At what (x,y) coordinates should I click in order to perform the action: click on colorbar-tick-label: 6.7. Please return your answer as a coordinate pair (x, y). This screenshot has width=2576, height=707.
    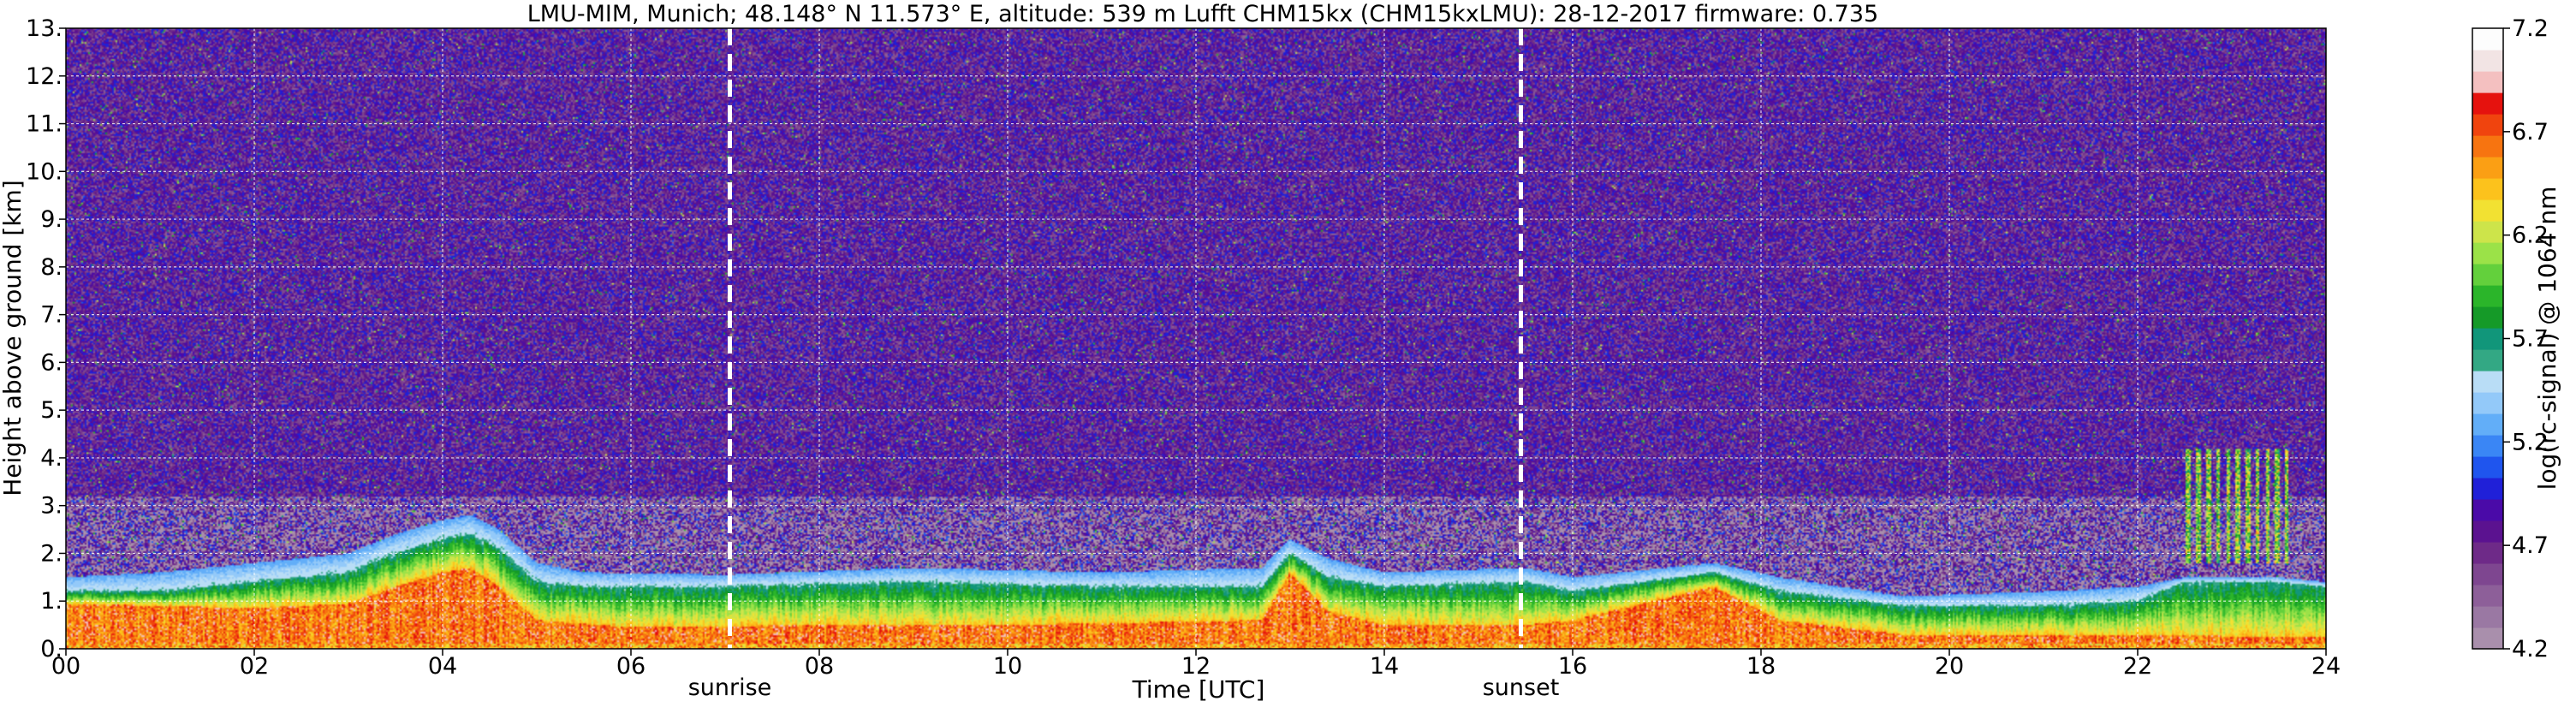
    Looking at the image, I should click on (2531, 132).